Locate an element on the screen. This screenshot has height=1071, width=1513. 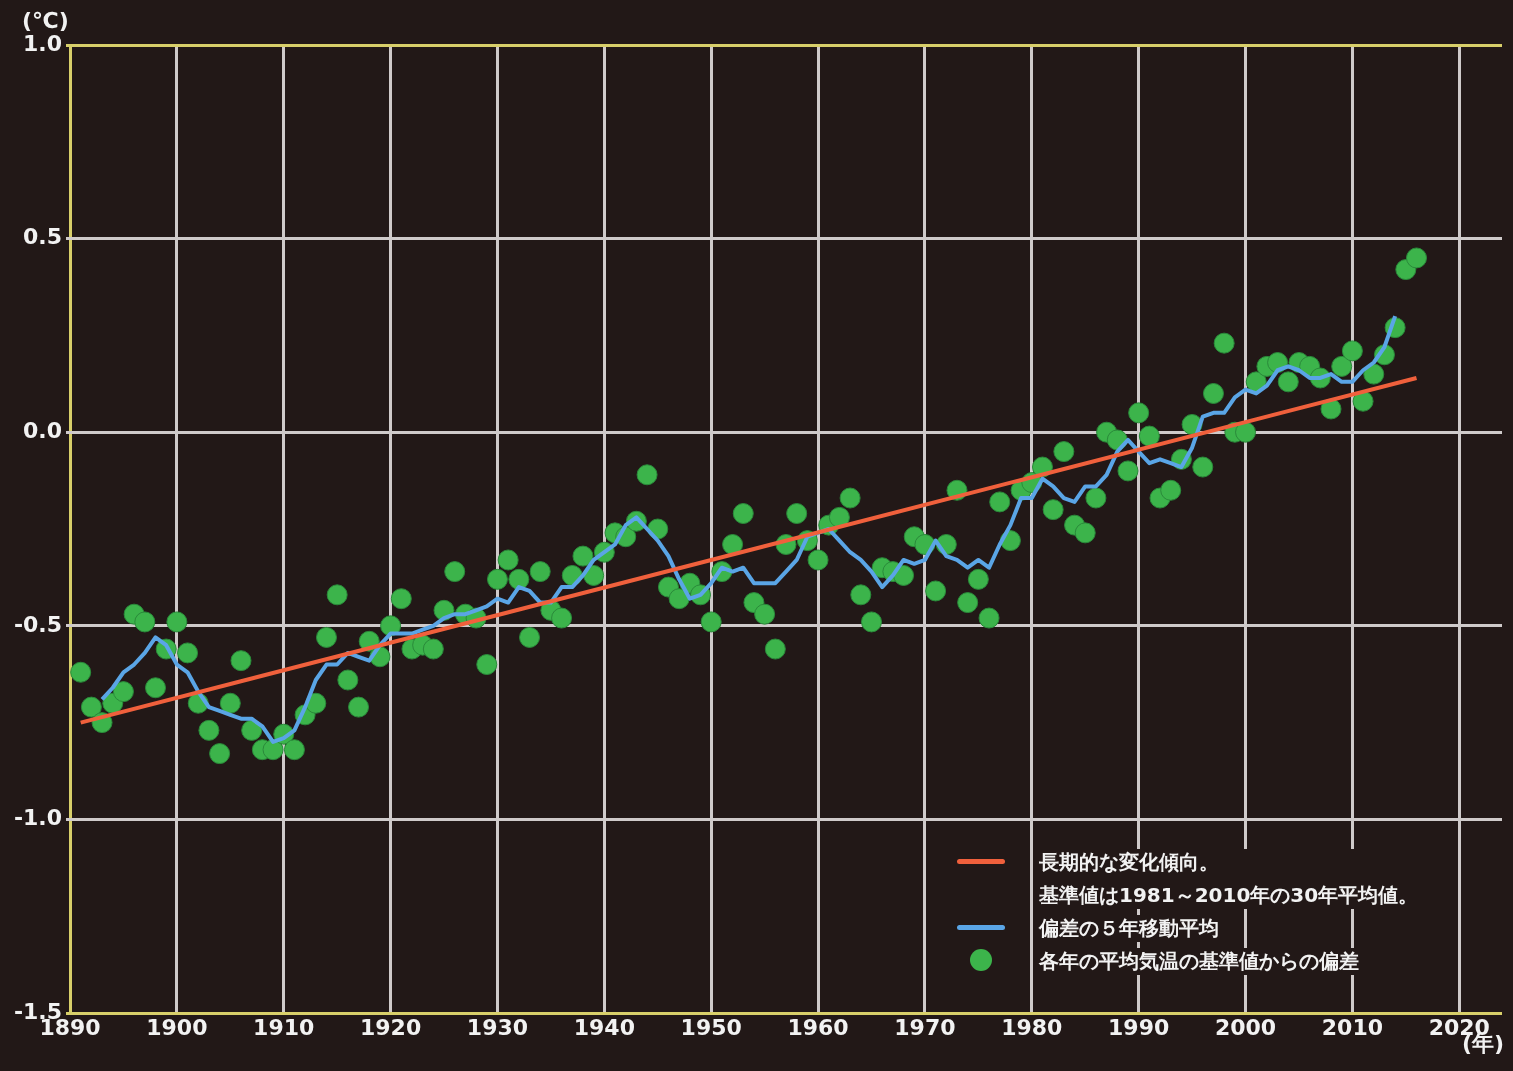
y-tick-label: 1.0 is located at coordinates (42, 43).